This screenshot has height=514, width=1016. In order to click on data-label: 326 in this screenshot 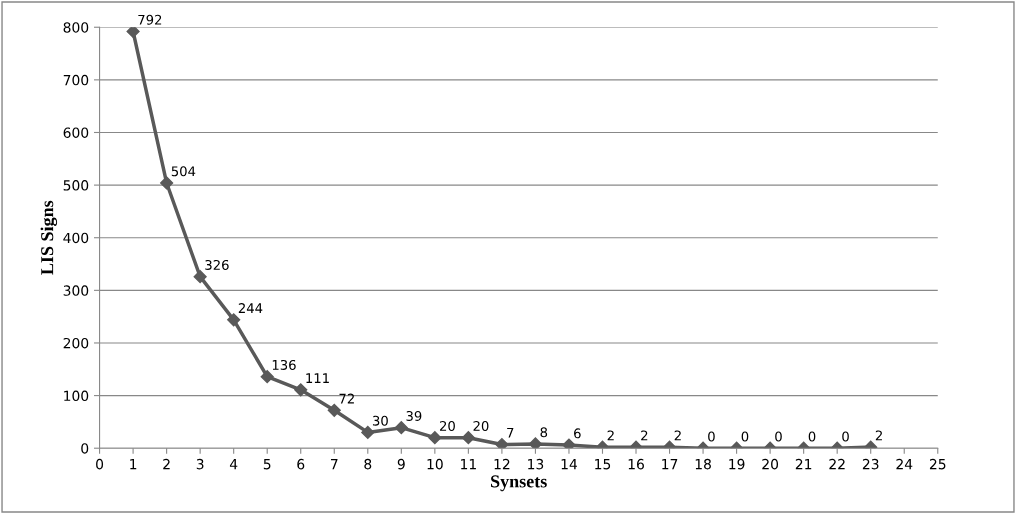, I will do `click(217, 264)`.